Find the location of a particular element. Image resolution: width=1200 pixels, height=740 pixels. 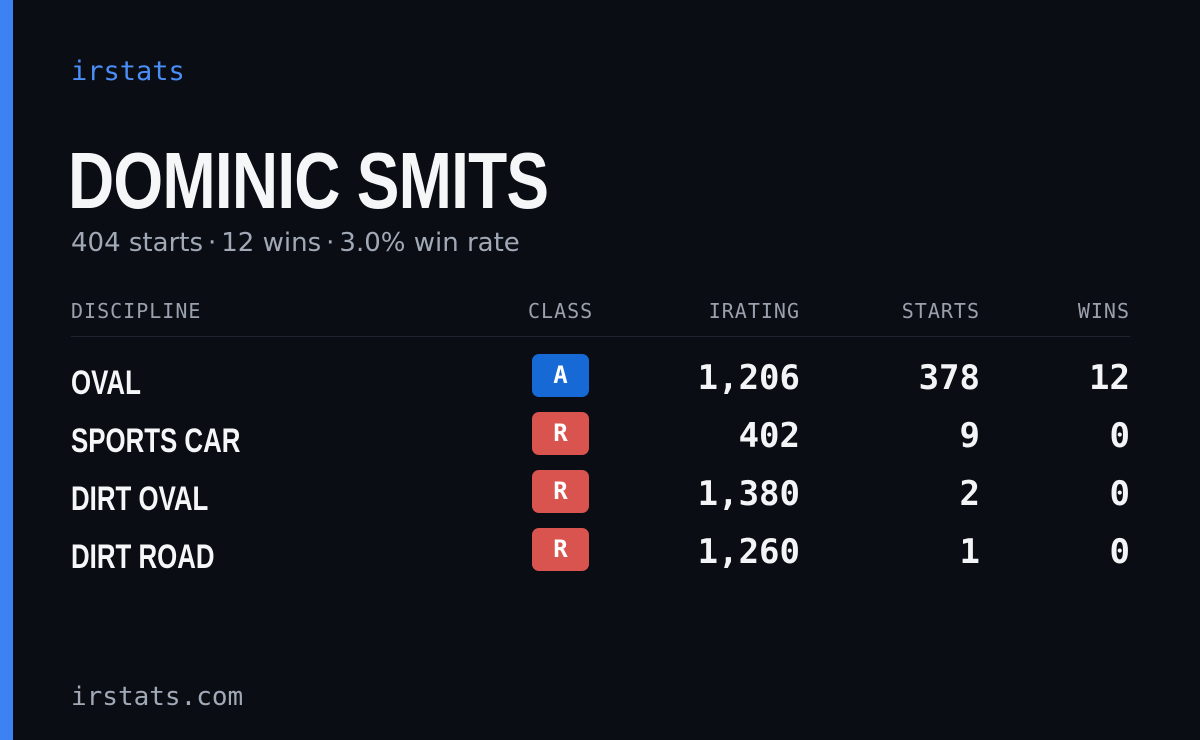

accent-bar is located at coordinates (6, 370).